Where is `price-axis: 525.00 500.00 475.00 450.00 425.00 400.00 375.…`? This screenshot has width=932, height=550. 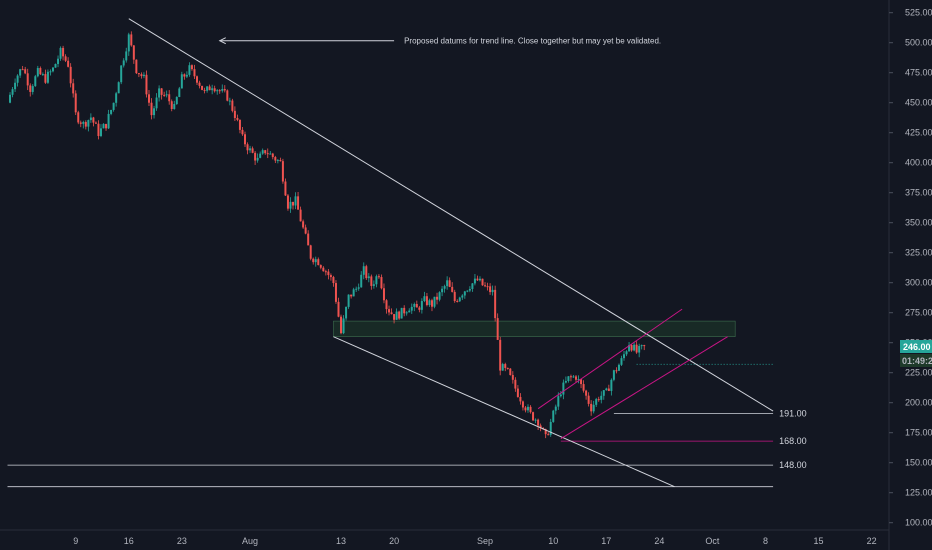 price-axis: 525.00 500.00 475.00 450.00 425.00 400.00 375.… is located at coordinates (910, 268).